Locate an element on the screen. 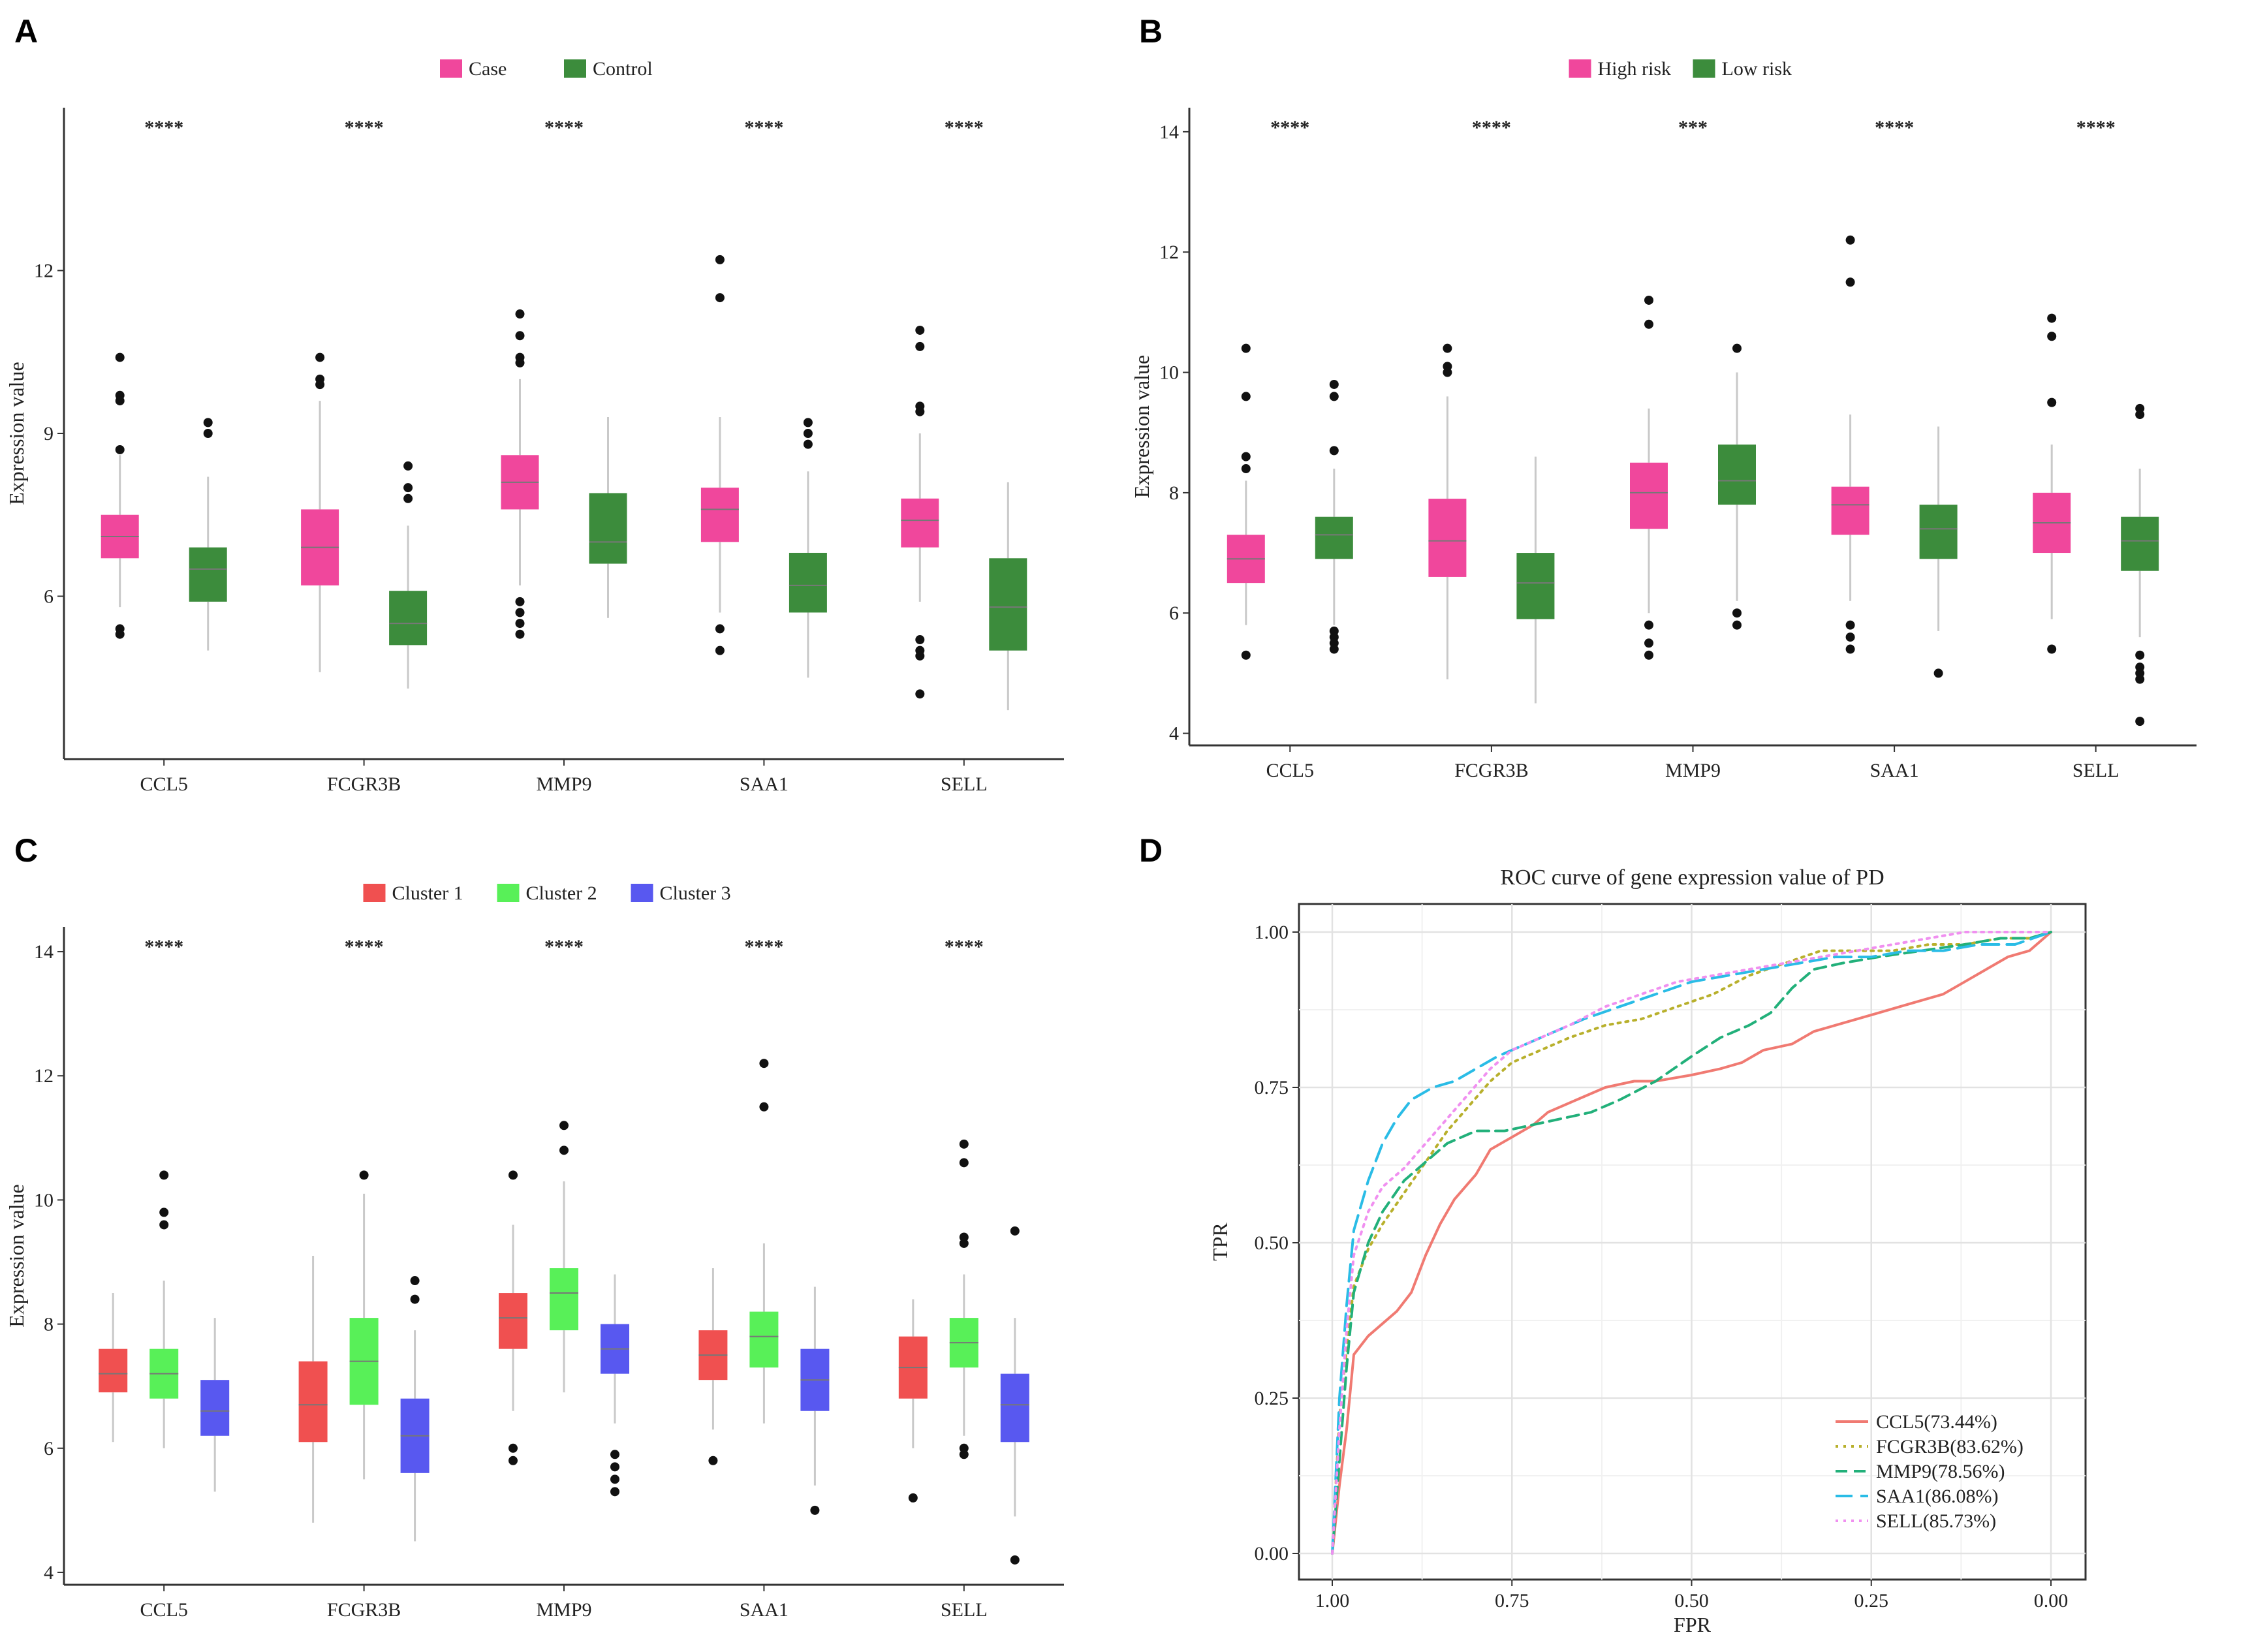 This screenshot has height=1652, width=2252. y-tick-label: 0.25 is located at coordinates (1272, 1398).